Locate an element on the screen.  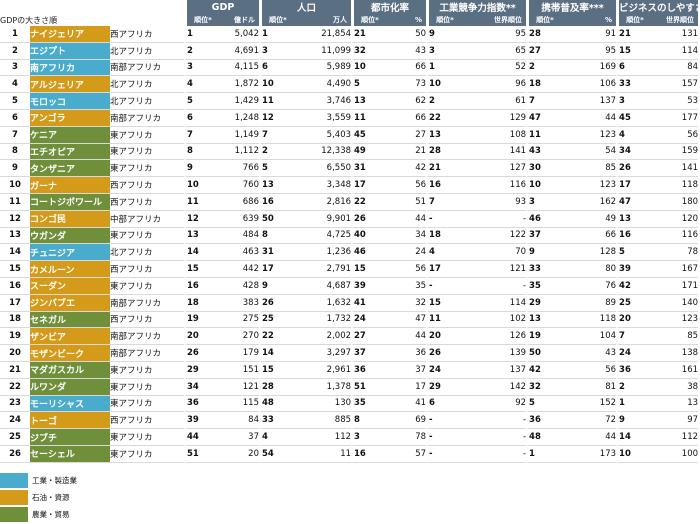
urbanization-rank: 40 is located at coordinates (367, 236).